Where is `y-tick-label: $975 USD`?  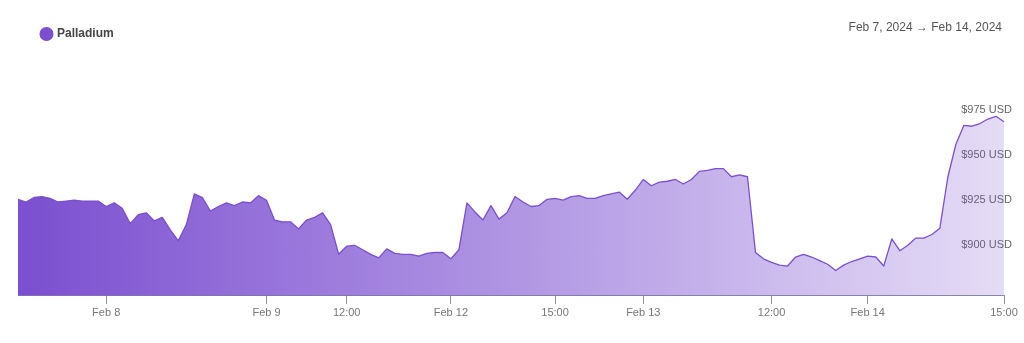 y-tick-label: $975 USD is located at coordinates (987, 109).